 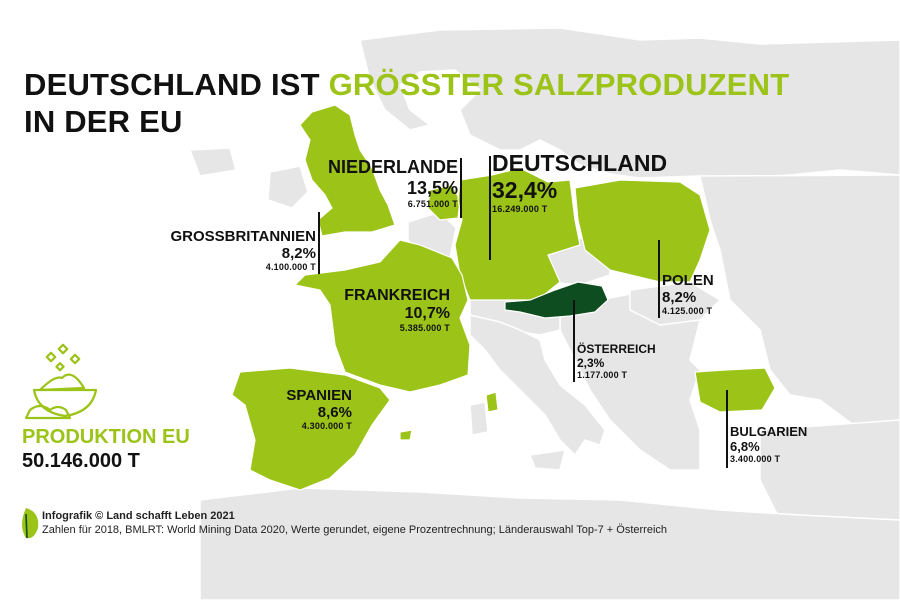 What do you see at coordinates (688, 280) in the screenshot?
I see `pl-name: POLEN` at bounding box center [688, 280].